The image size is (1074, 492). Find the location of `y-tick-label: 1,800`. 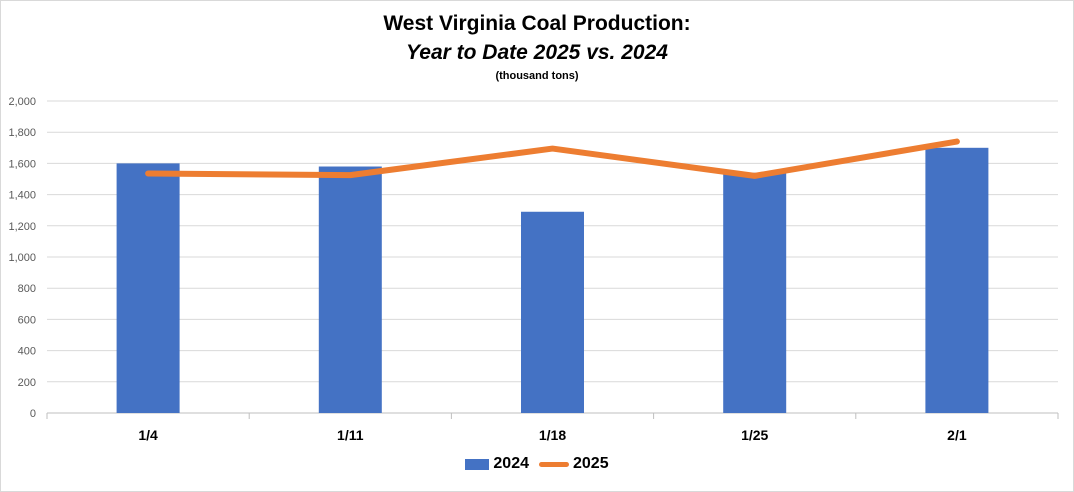

y-tick-label: 1,800 is located at coordinates (22, 133).